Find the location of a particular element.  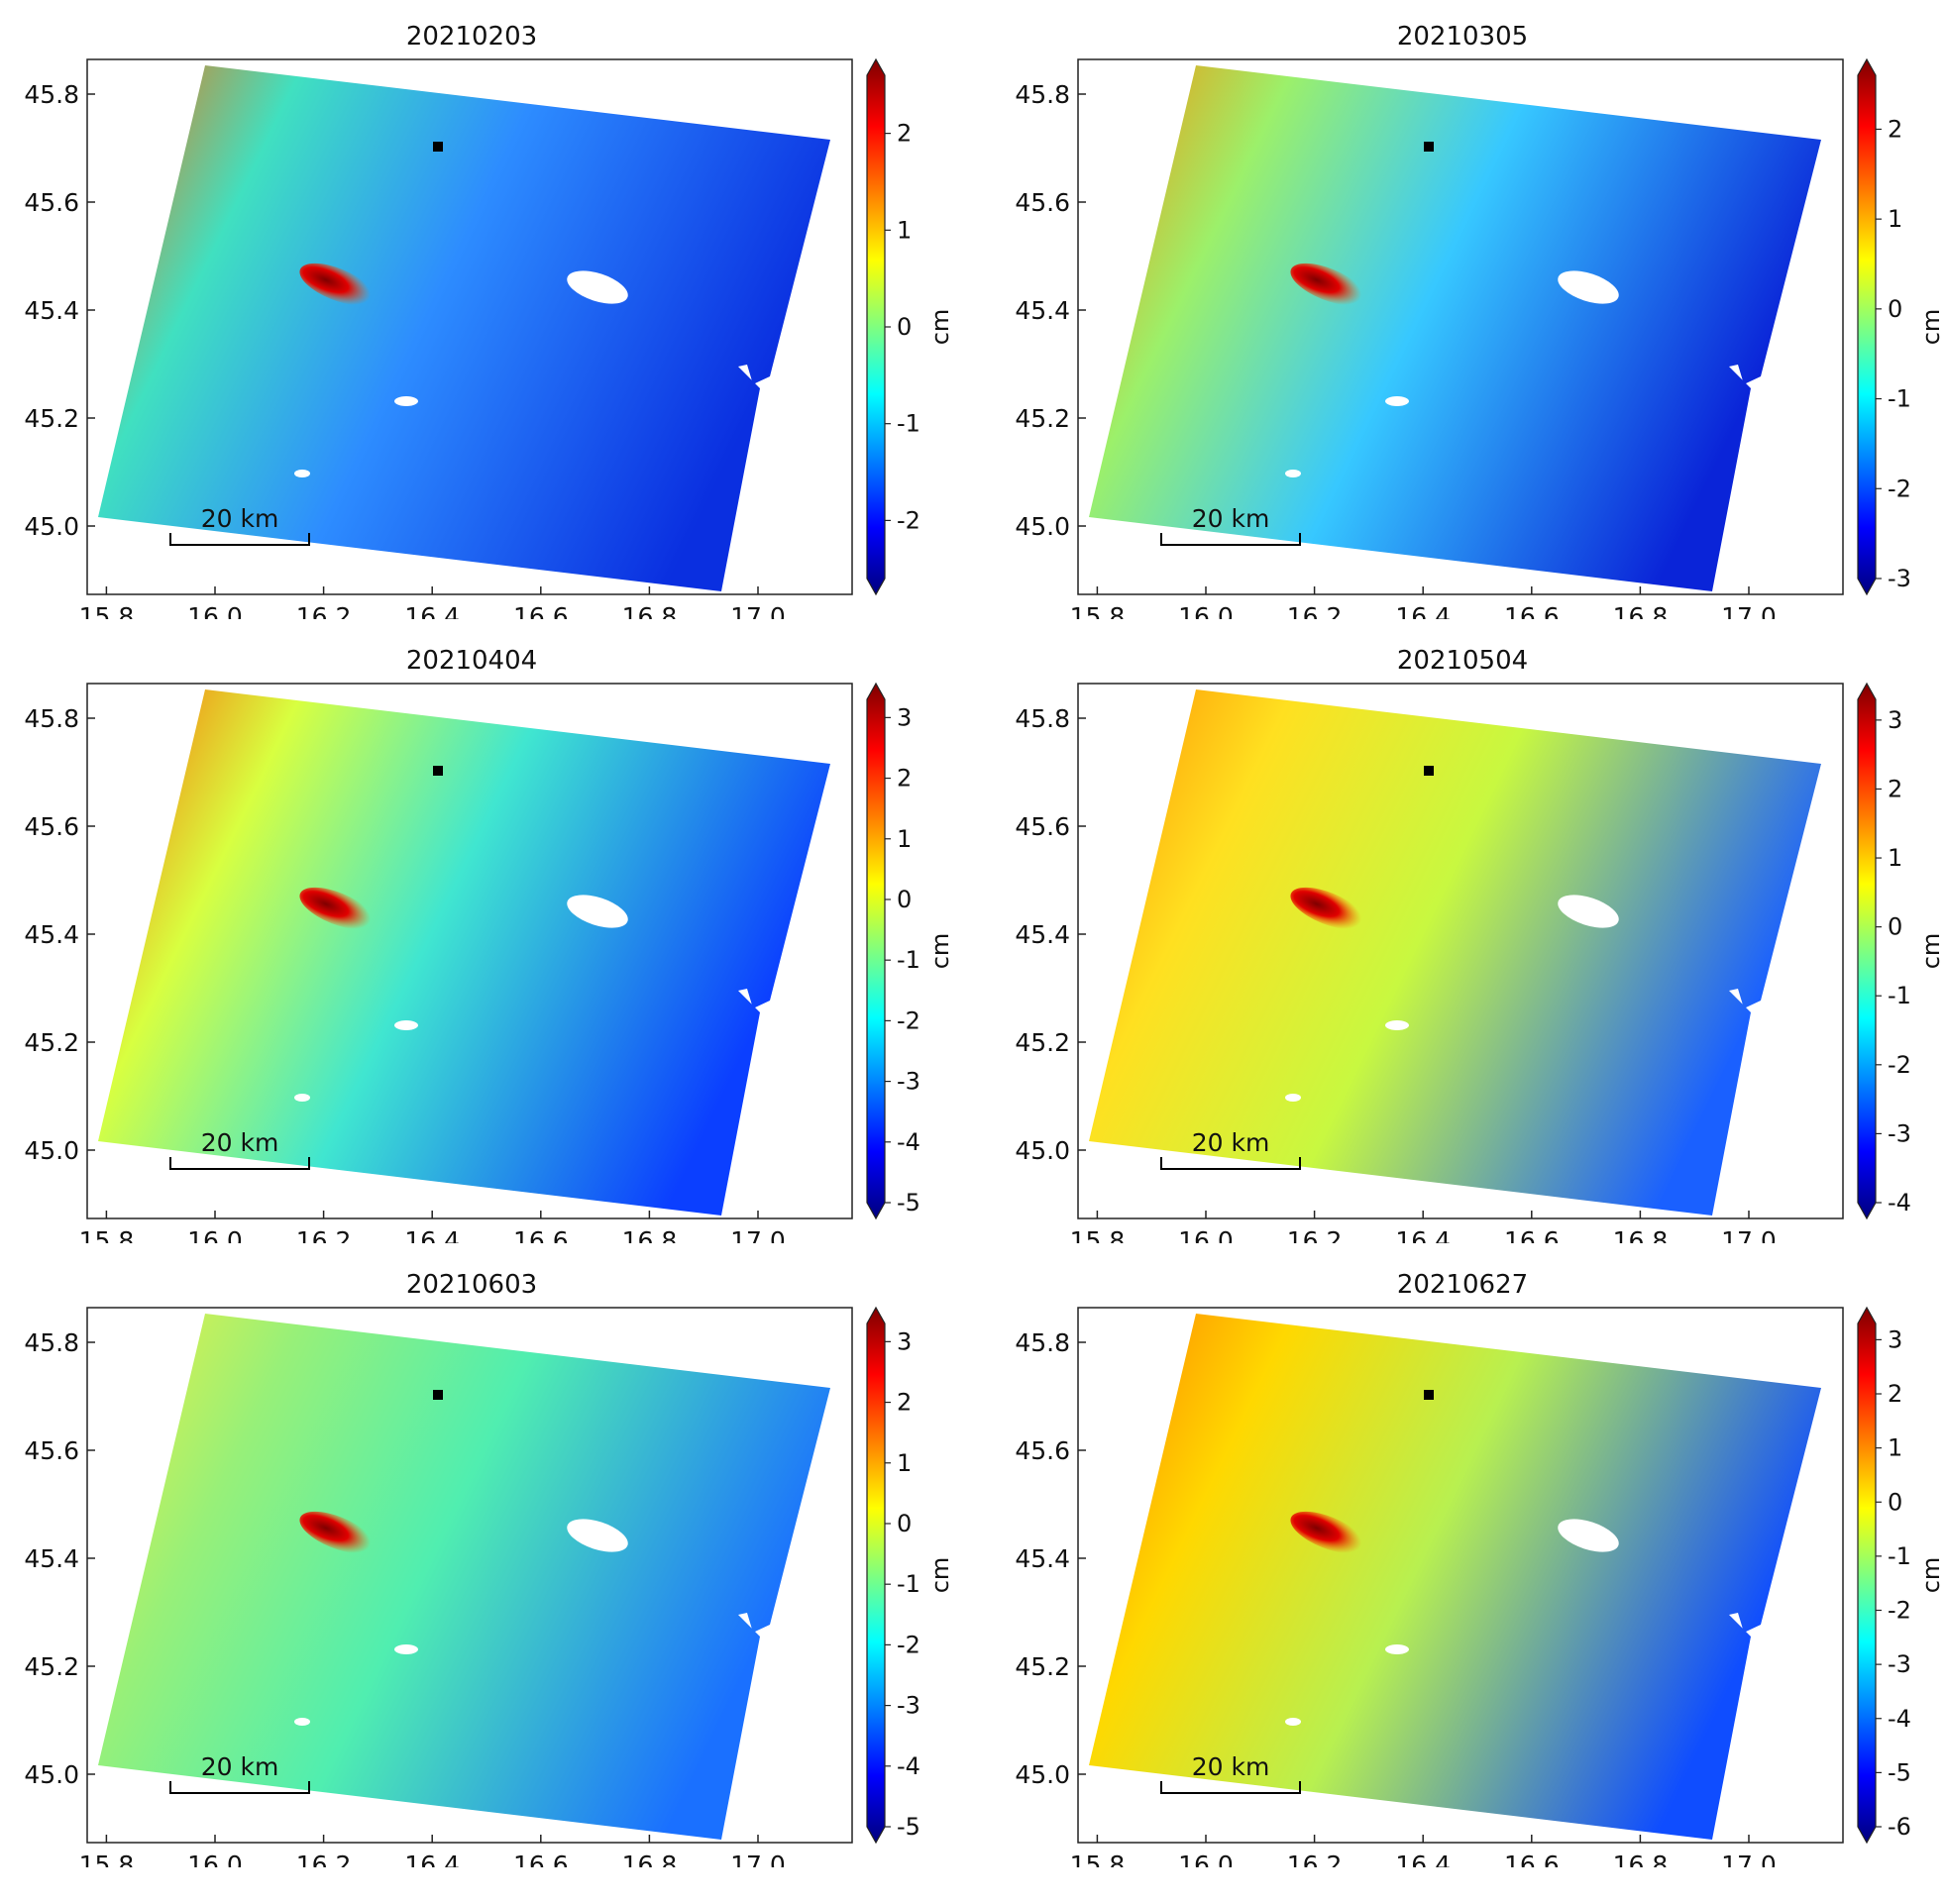

panel-title: 20210203 is located at coordinates (472, 37).